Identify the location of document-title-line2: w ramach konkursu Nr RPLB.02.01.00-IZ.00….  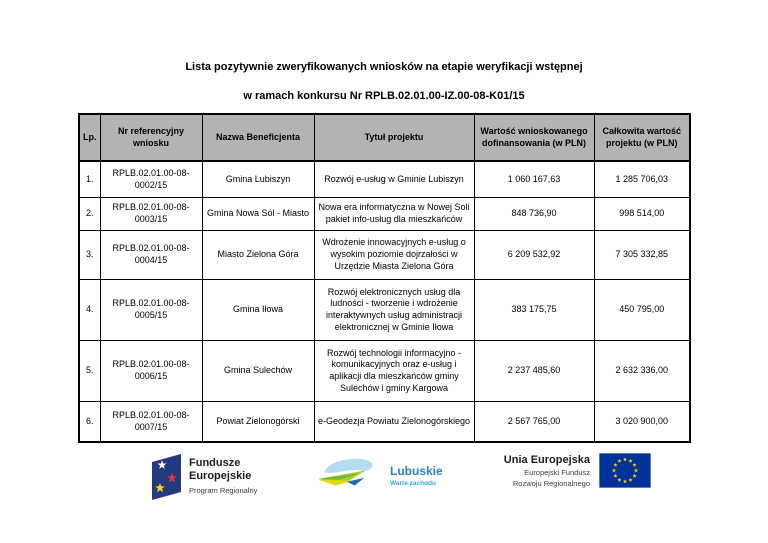
(384, 96).